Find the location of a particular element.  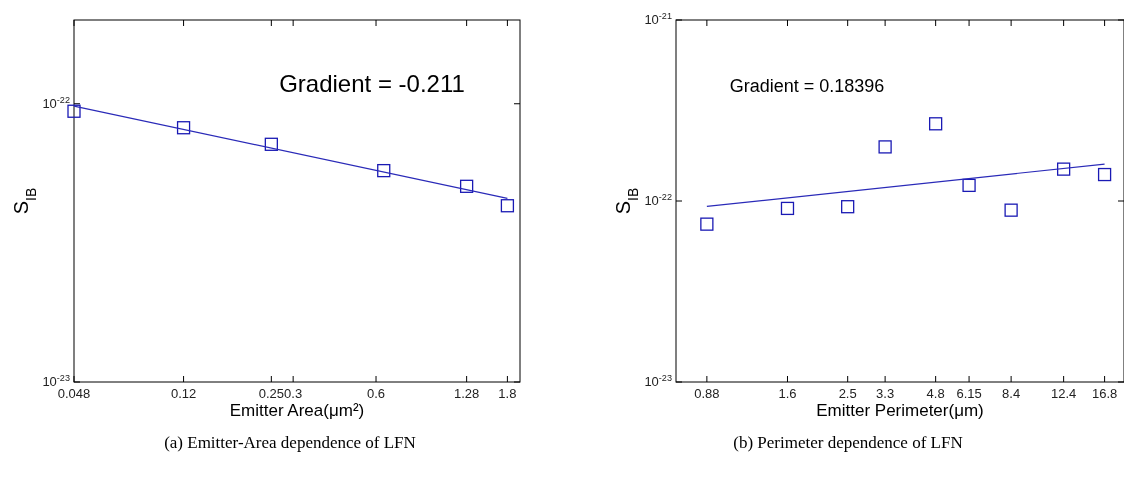

x-tick-label: 8.4 is located at coordinates (1011, 393).